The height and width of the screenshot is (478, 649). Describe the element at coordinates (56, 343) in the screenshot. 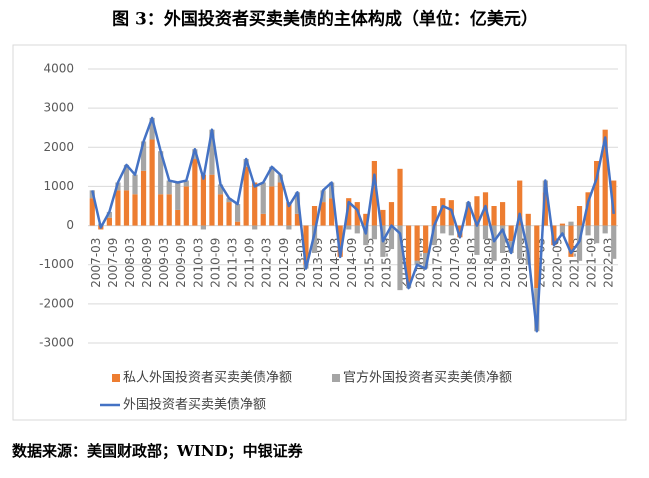

I see `y-tick-label: -3000` at that location.